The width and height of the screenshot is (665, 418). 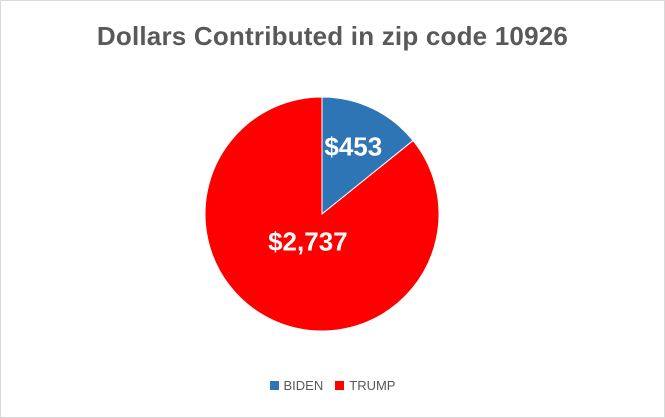 What do you see at coordinates (340, 385) in the screenshot?
I see `legend-swatch-trump` at bounding box center [340, 385].